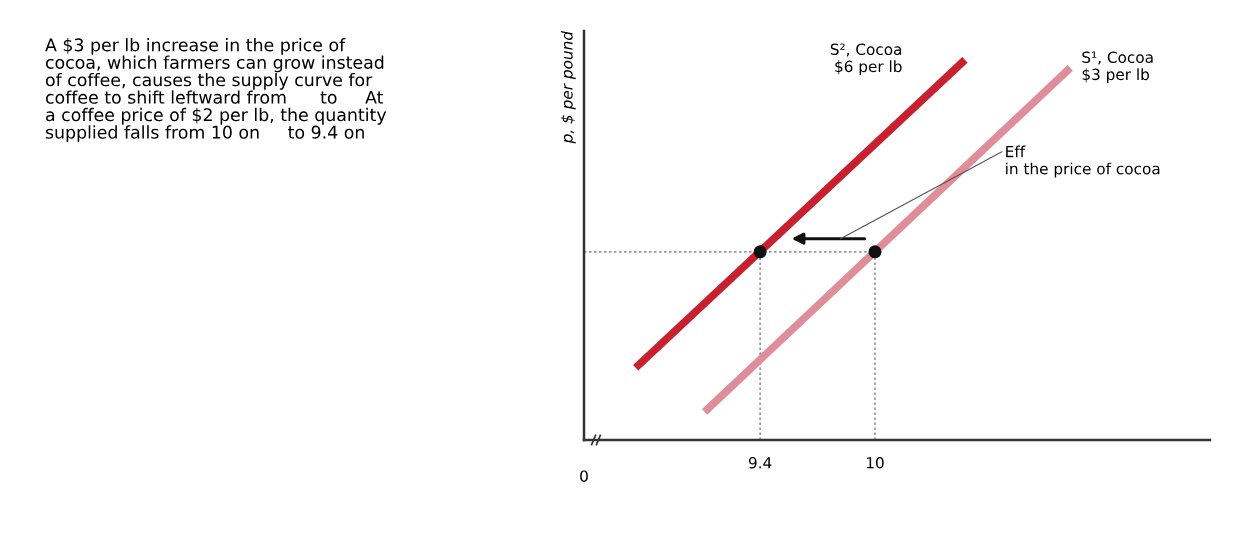 The width and height of the screenshot is (1254, 550). Describe the element at coordinates (1117, 67) in the screenshot. I see `series-label: S¹, Cocoa $3 per lb` at that location.